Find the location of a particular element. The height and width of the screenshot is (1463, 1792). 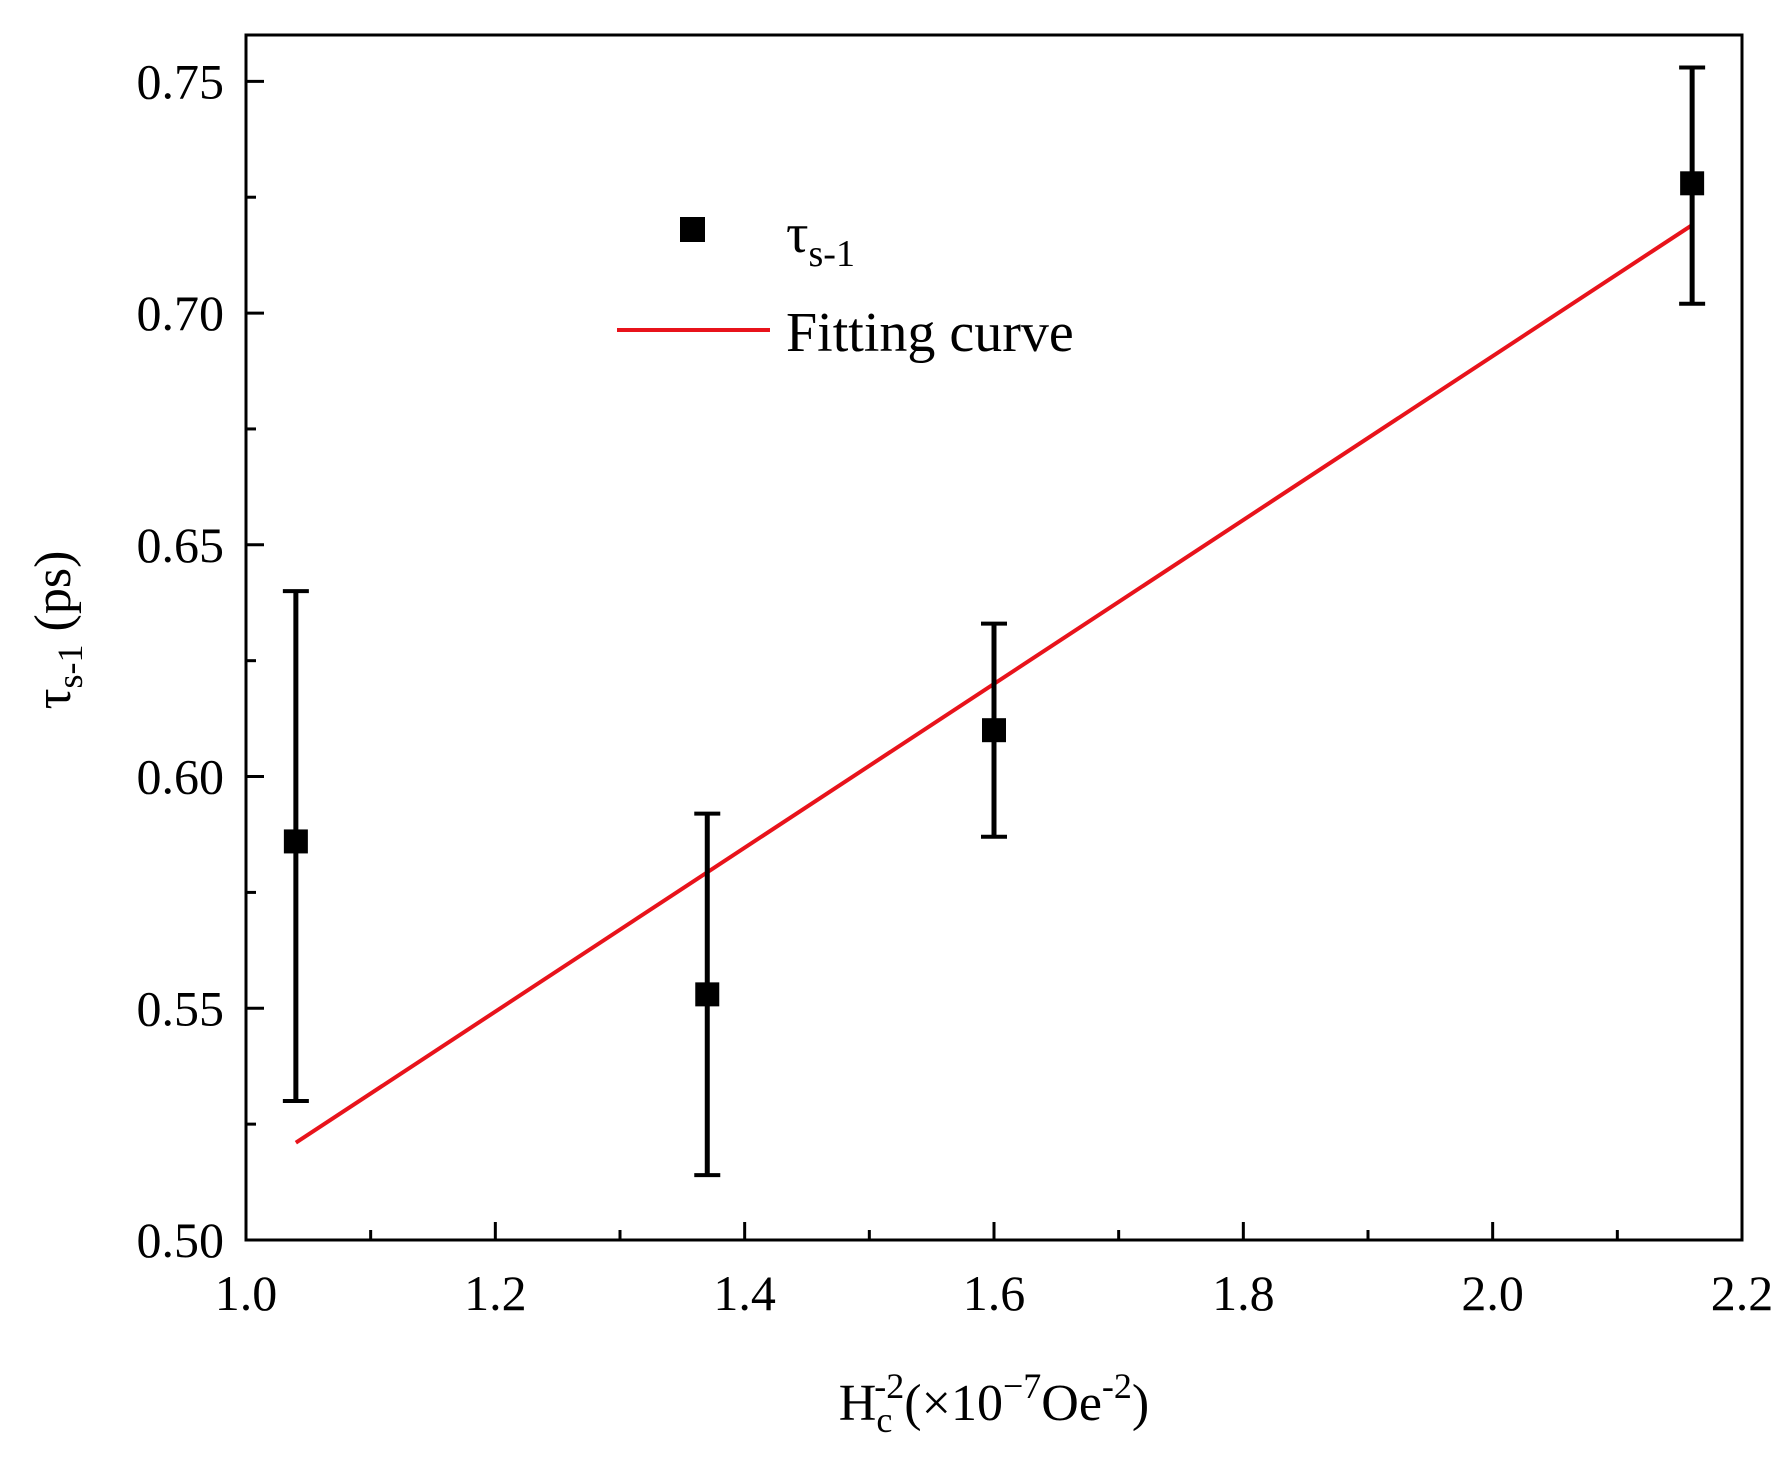

x-tick-label: 2.0 is located at coordinates (1492, 1293).